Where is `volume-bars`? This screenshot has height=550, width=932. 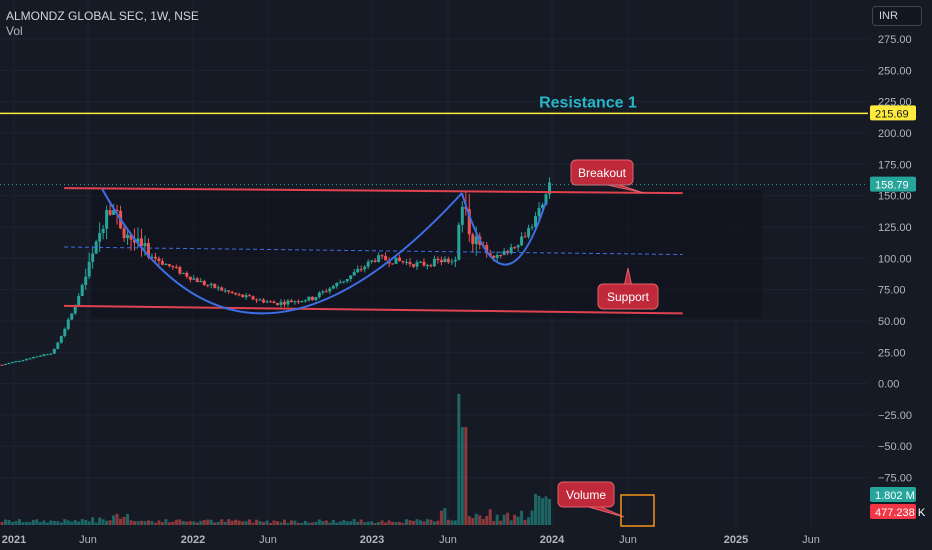
volume-bars is located at coordinates (275, 459).